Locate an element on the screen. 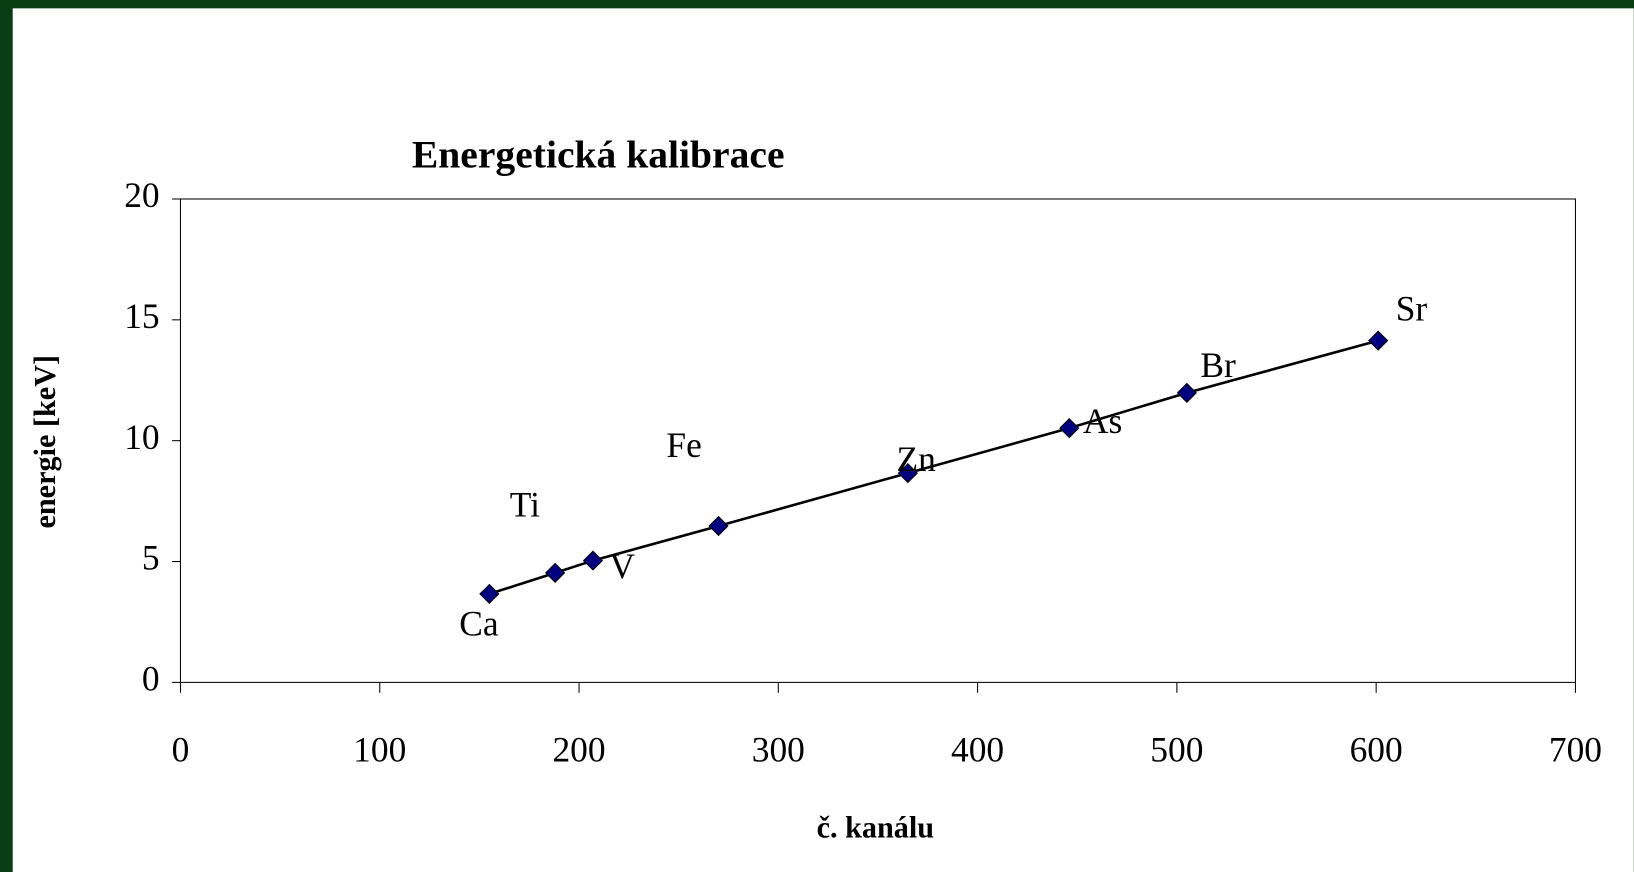  y-tick-label: 15 is located at coordinates (141, 316).